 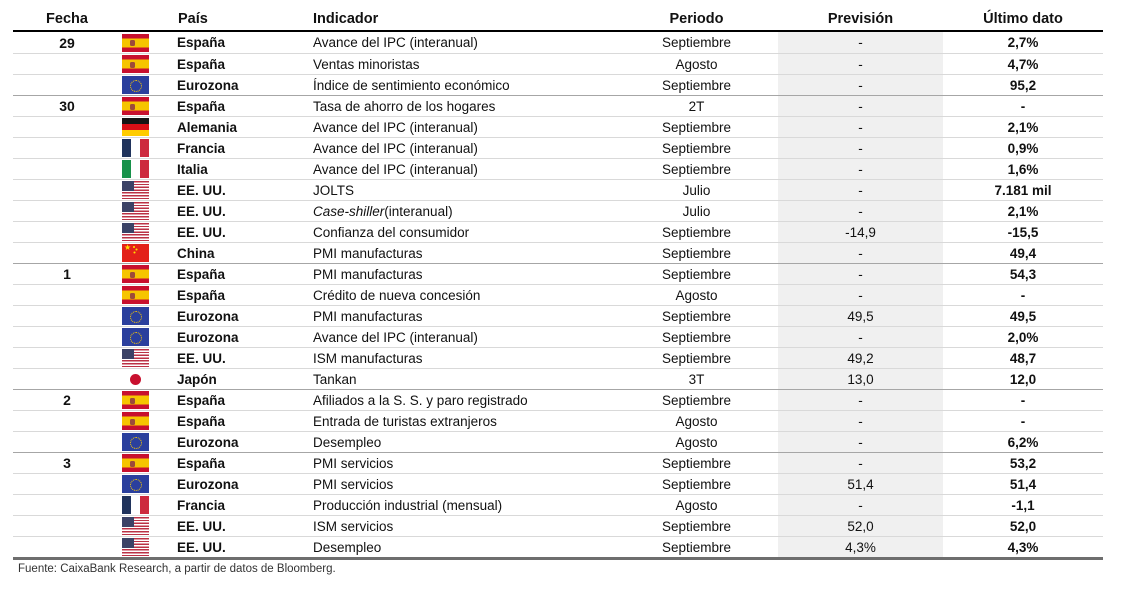 What do you see at coordinates (462, 547) in the screenshot?
I see `indicator-cell: Desempleo` at bounding box center [462, 547].